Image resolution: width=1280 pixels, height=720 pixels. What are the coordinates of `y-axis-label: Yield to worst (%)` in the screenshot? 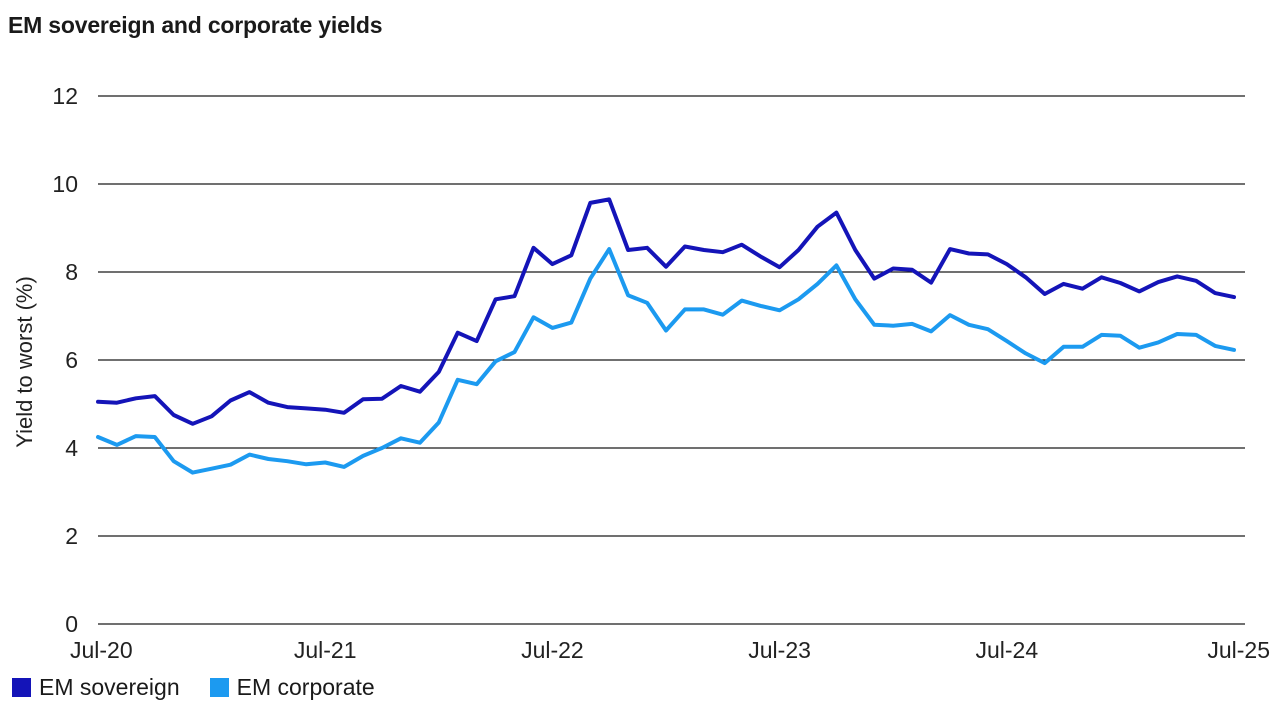 It's located at (24, 362).